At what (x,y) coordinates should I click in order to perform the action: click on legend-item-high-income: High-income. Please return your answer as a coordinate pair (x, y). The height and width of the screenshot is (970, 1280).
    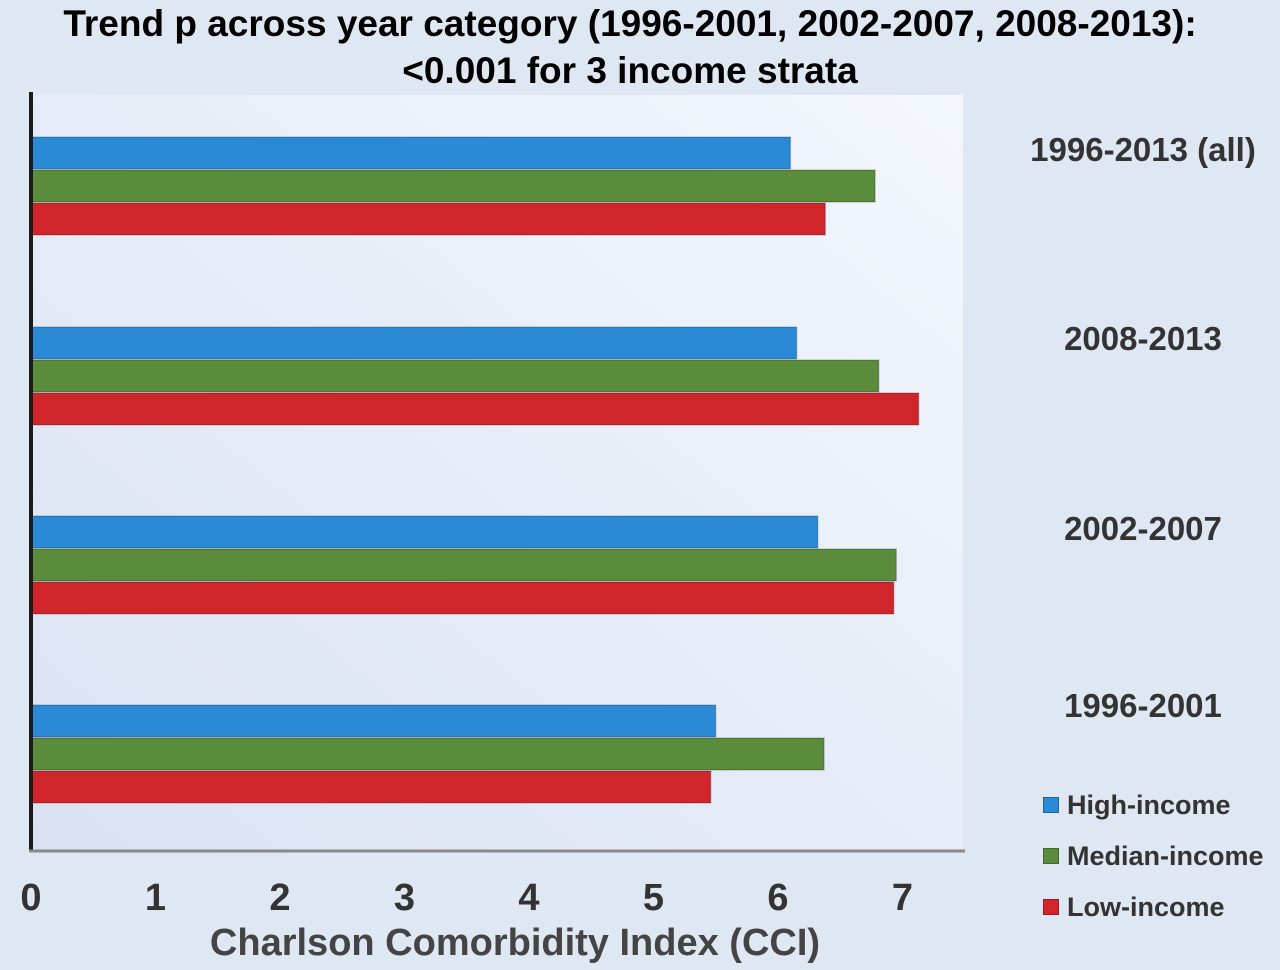
    Looking at the image, I should click on (1137, 805).